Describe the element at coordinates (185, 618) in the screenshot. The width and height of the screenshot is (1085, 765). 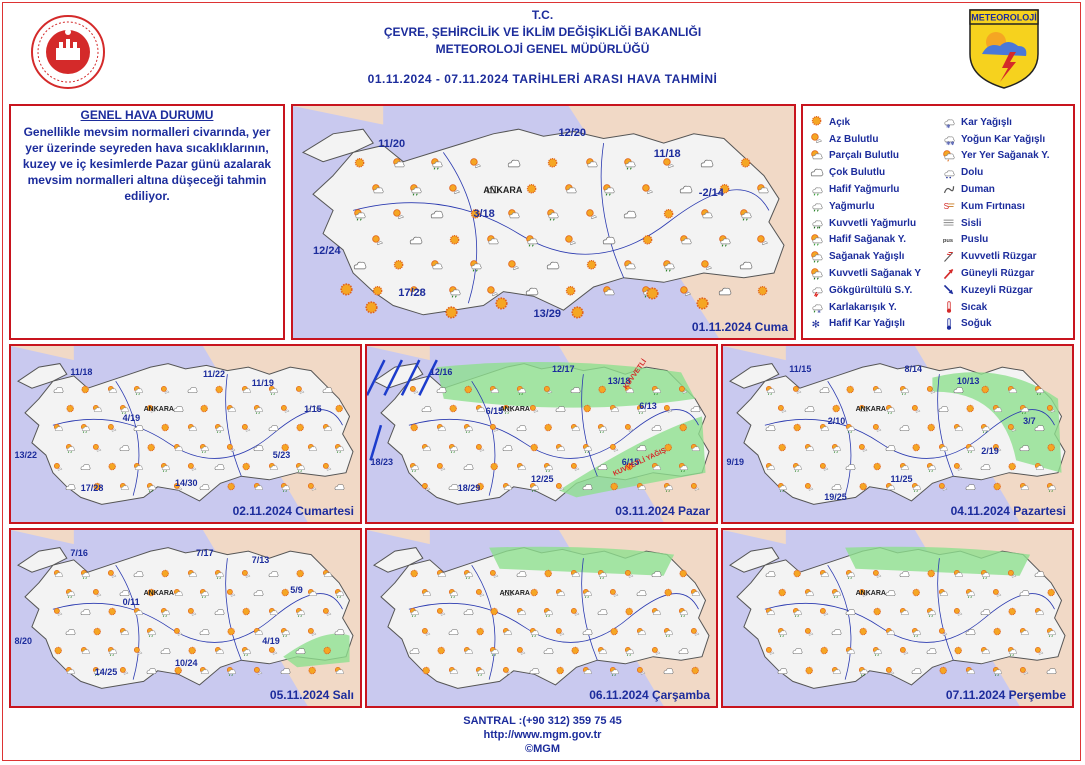
I see `turkey-map` at that location.